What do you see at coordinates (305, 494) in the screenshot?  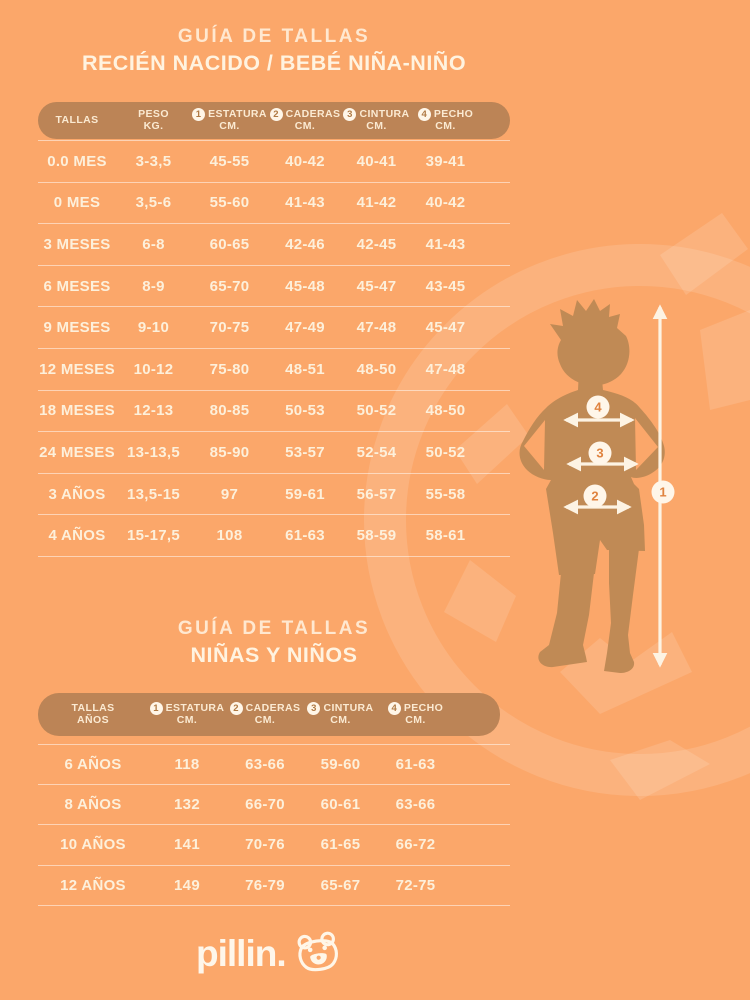 I see `table-cell: 59-61` at bounding box center [305, 494].